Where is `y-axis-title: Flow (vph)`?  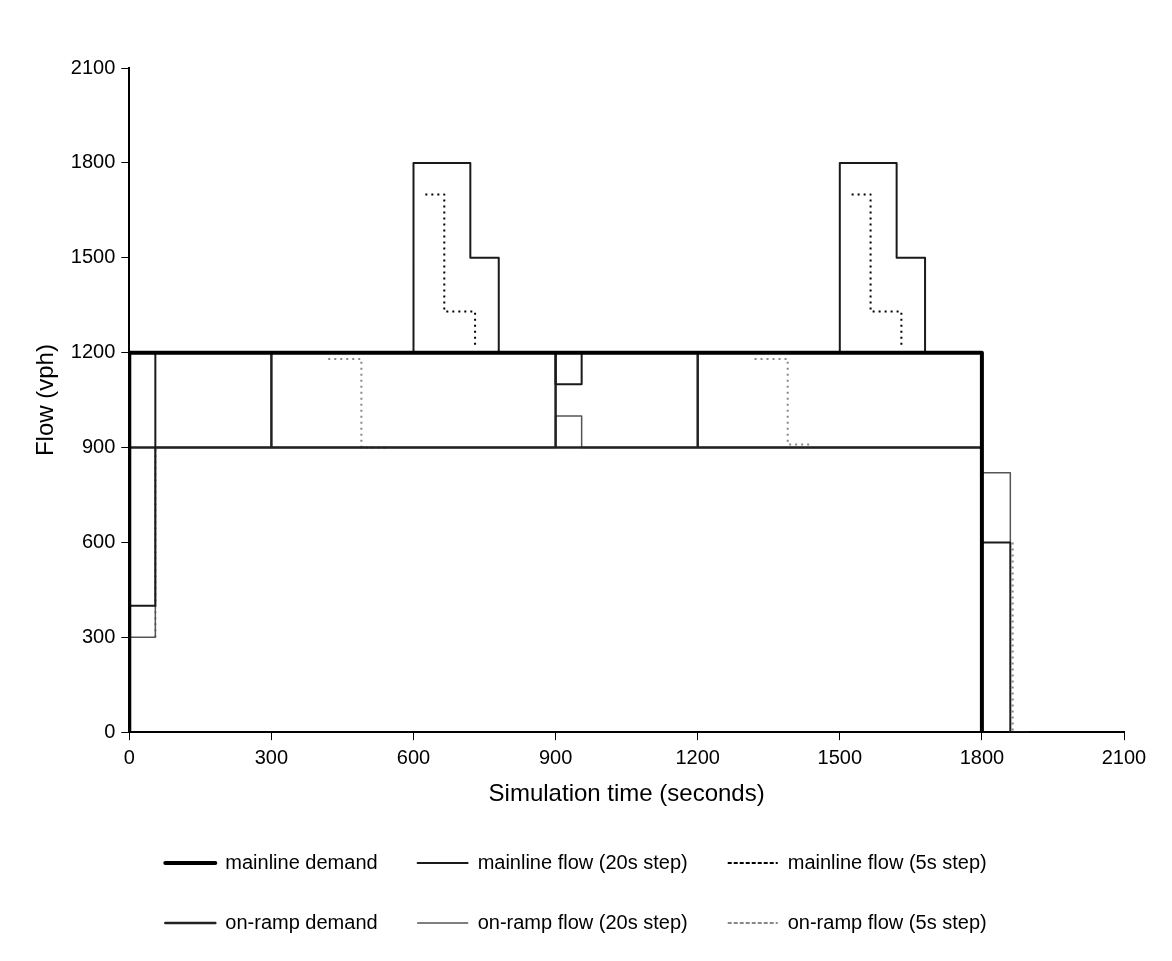 y-axis-title: Flow (vph) is located at coordinates (45, 400).